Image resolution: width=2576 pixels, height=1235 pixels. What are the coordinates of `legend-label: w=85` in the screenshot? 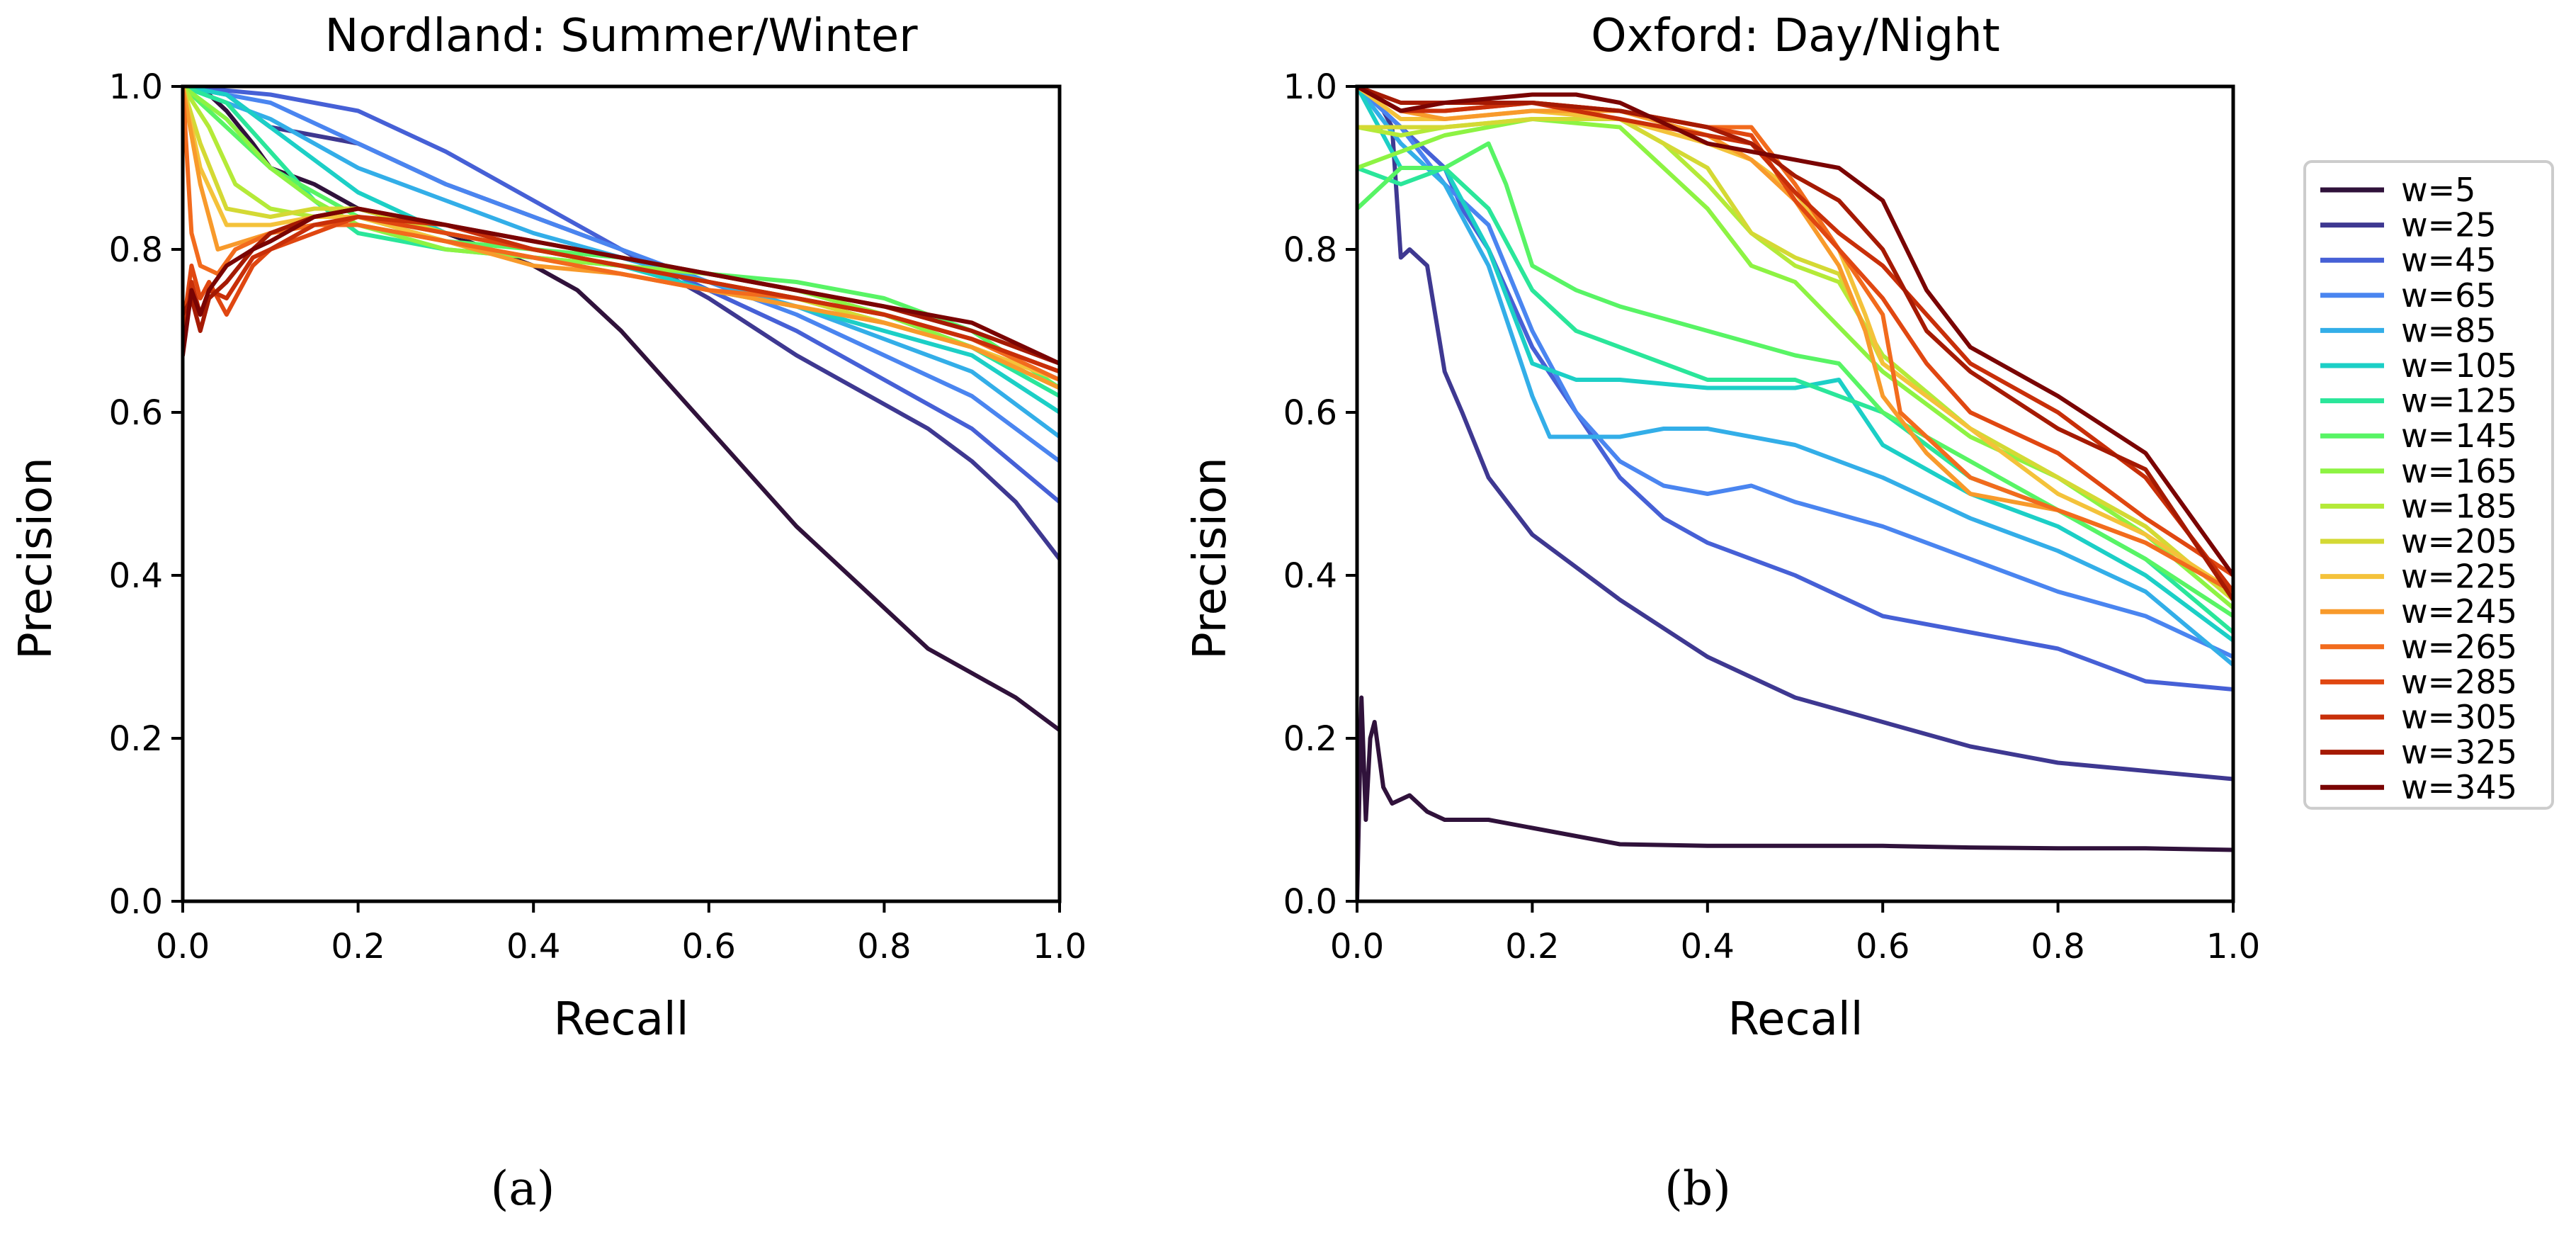 It's located at (2449, 330).